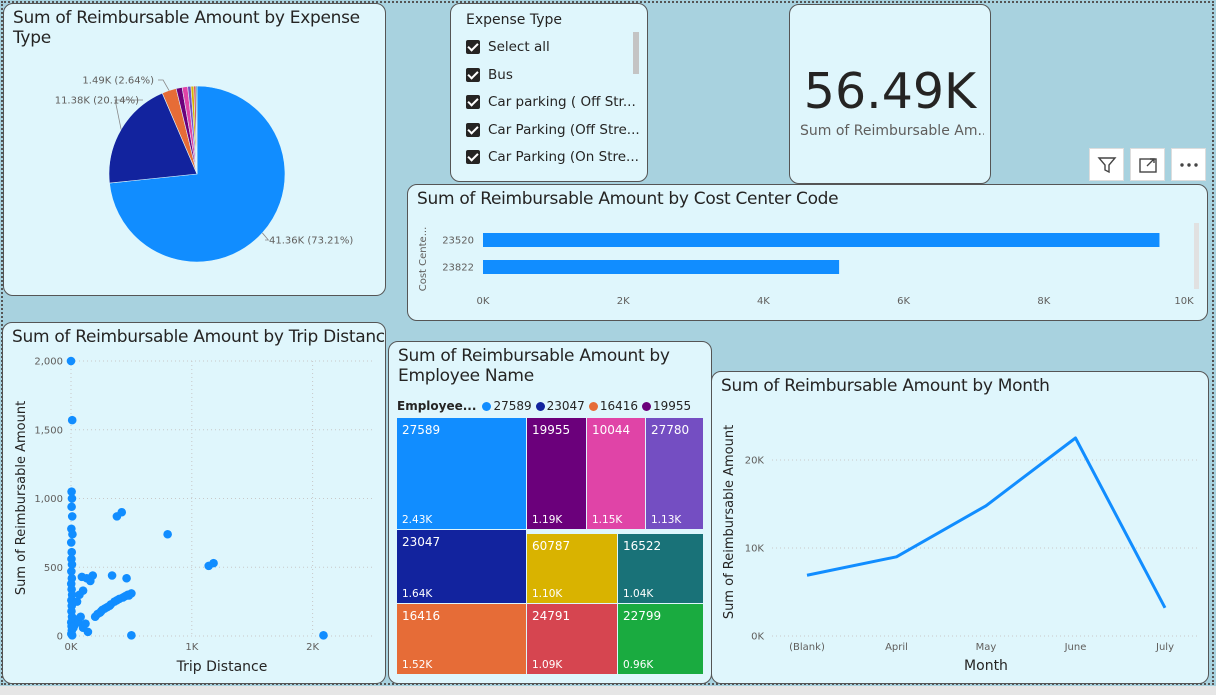 This screenshot has height=695, width=1216. I want to click on pie-leader-line, so click(266, 236).